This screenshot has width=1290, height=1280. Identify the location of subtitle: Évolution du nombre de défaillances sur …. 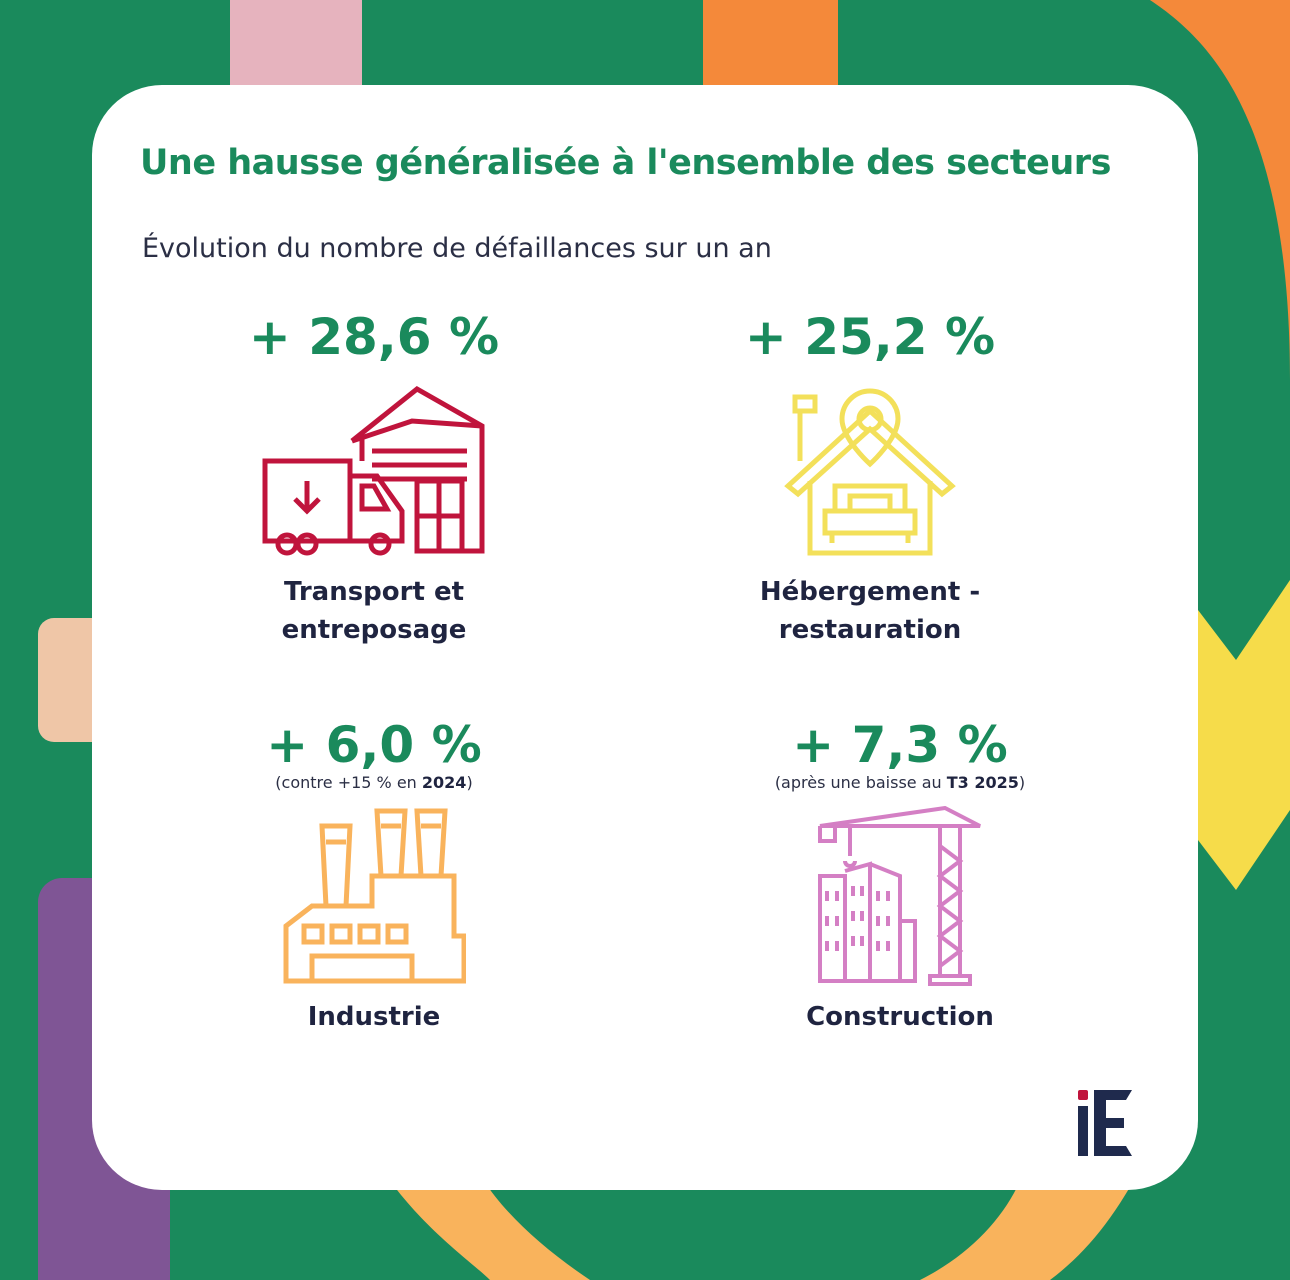
(457, 248).